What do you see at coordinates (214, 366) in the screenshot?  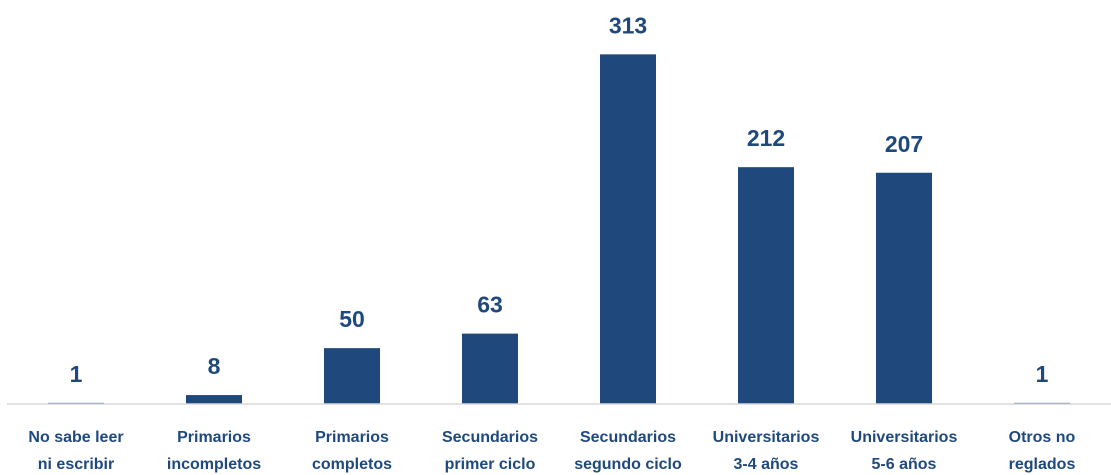 I see `value-label: 8` at bounding box center [214, 366].